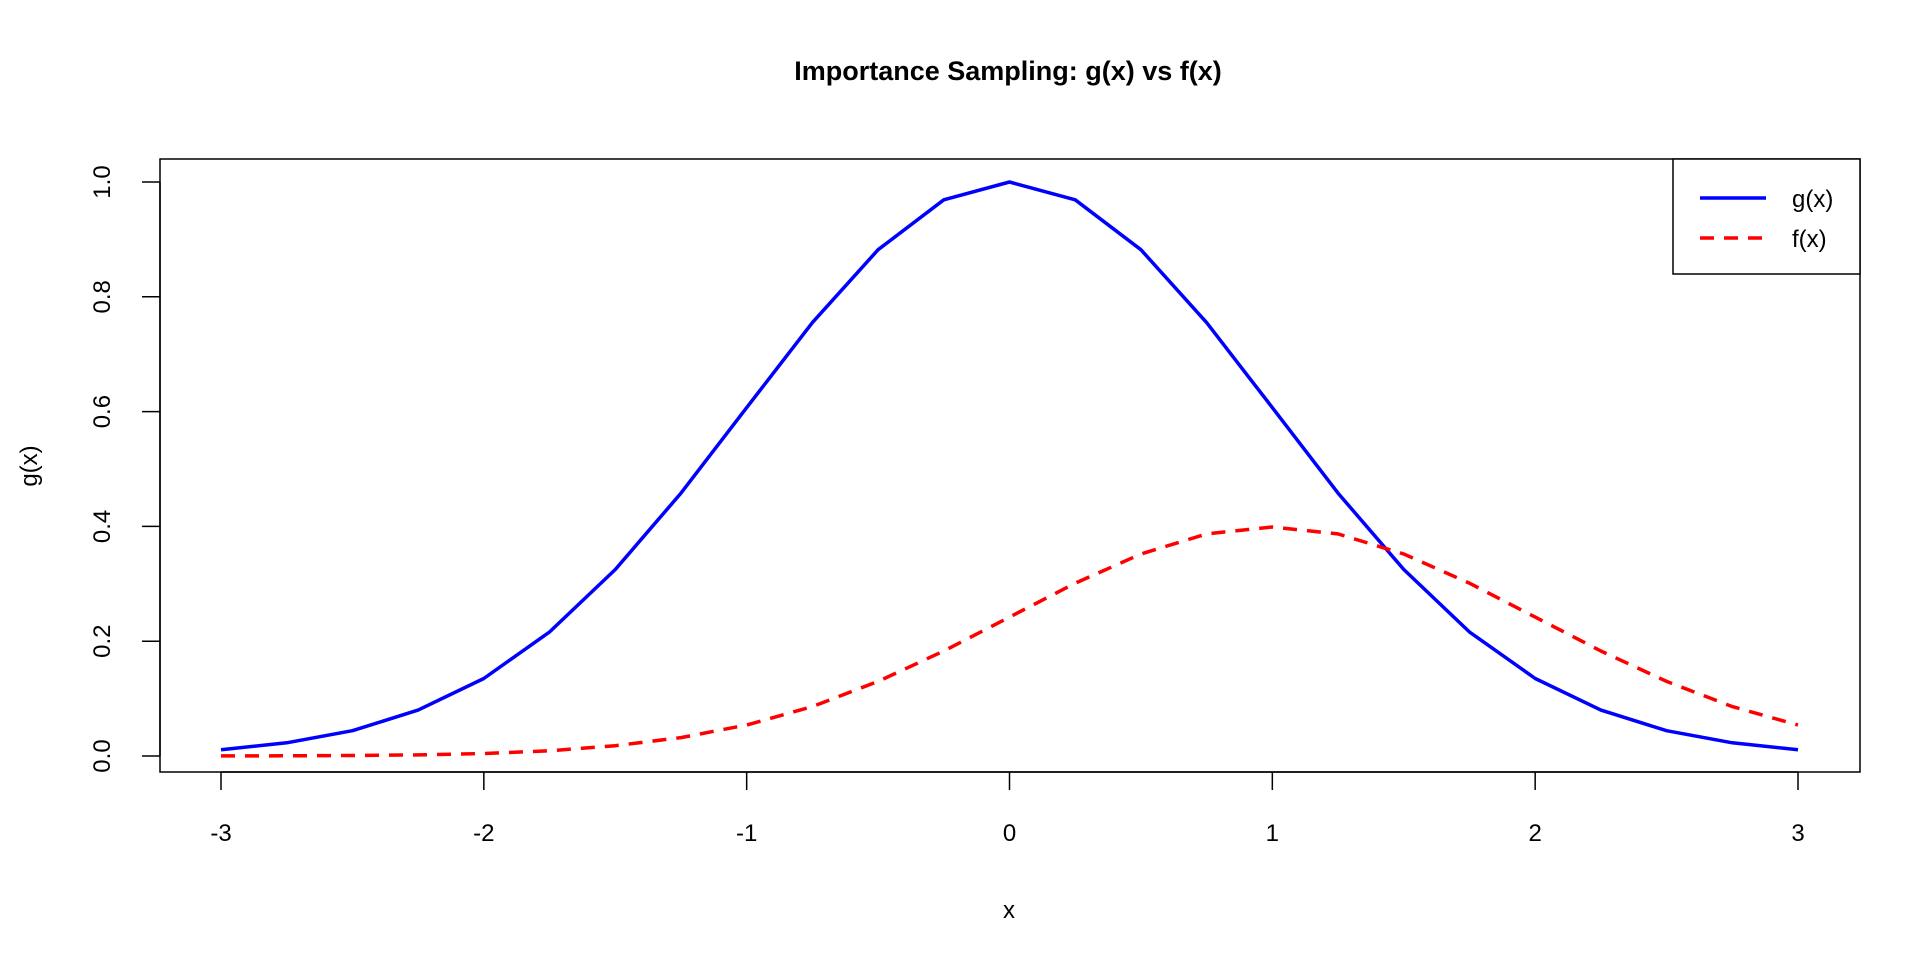 Image resolution: width=1920 pixels, height=960 pixels. What do you see at coordinates (1272, 833) in the screenshot?
I see `x-tick-label: 1` at bounding box center [1272, 833].